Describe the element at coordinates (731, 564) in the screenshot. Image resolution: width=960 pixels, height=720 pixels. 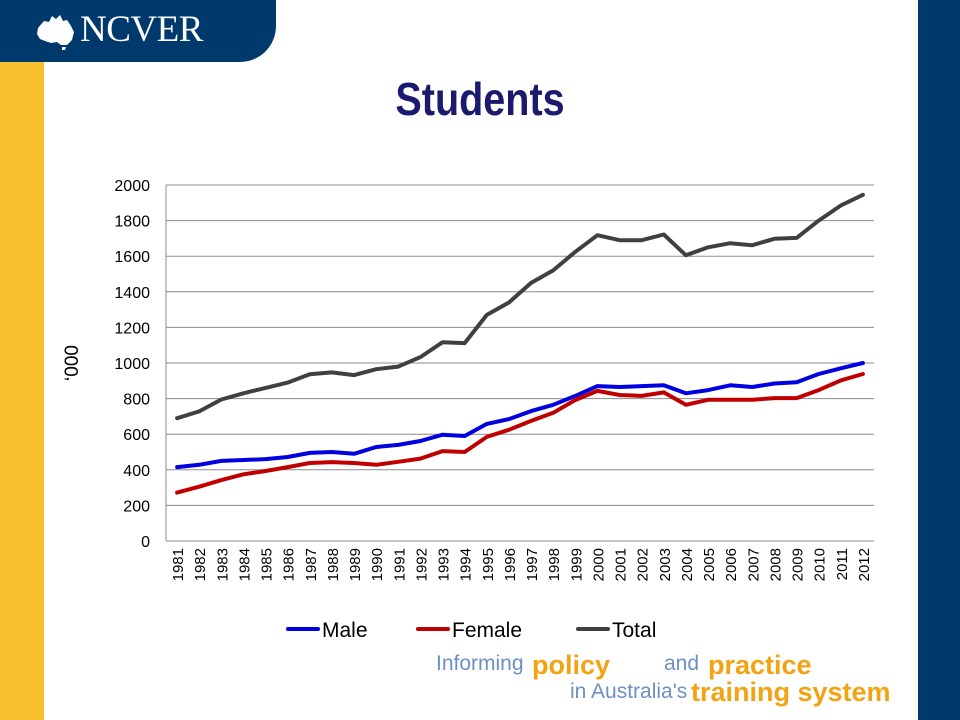
I see `x-tick-label: 2006` at that location.